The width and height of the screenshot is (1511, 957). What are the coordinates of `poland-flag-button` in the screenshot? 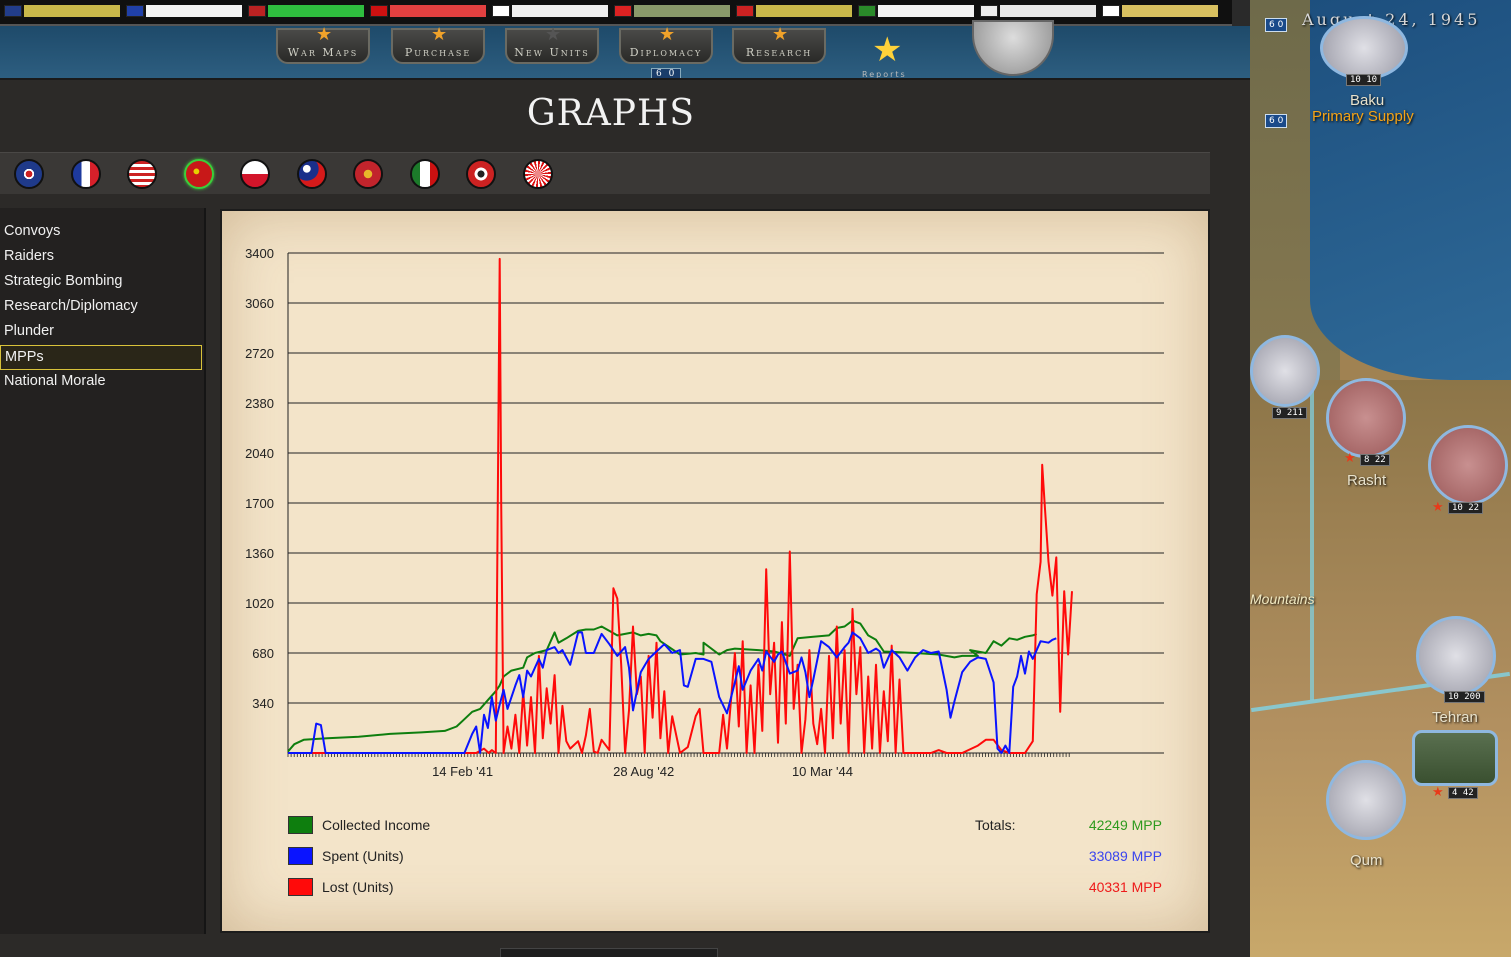 It's located at (255, 174).